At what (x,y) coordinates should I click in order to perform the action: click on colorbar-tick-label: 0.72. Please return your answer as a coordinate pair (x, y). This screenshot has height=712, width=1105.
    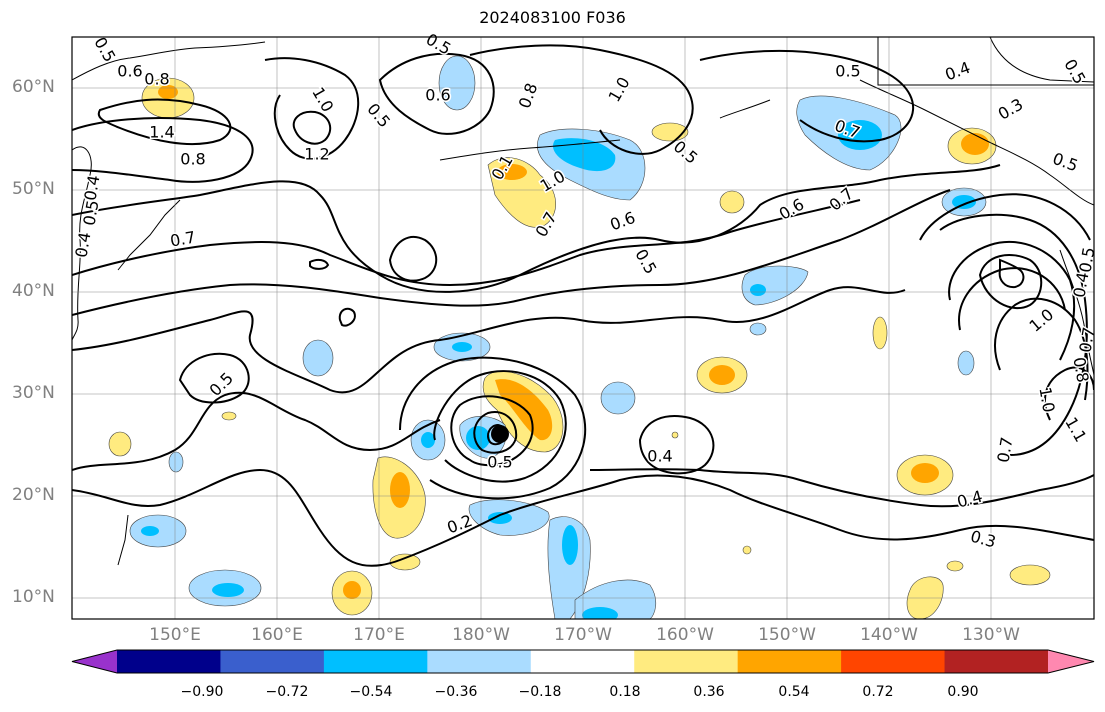
    Looking at the image, I should click on (878, 692).